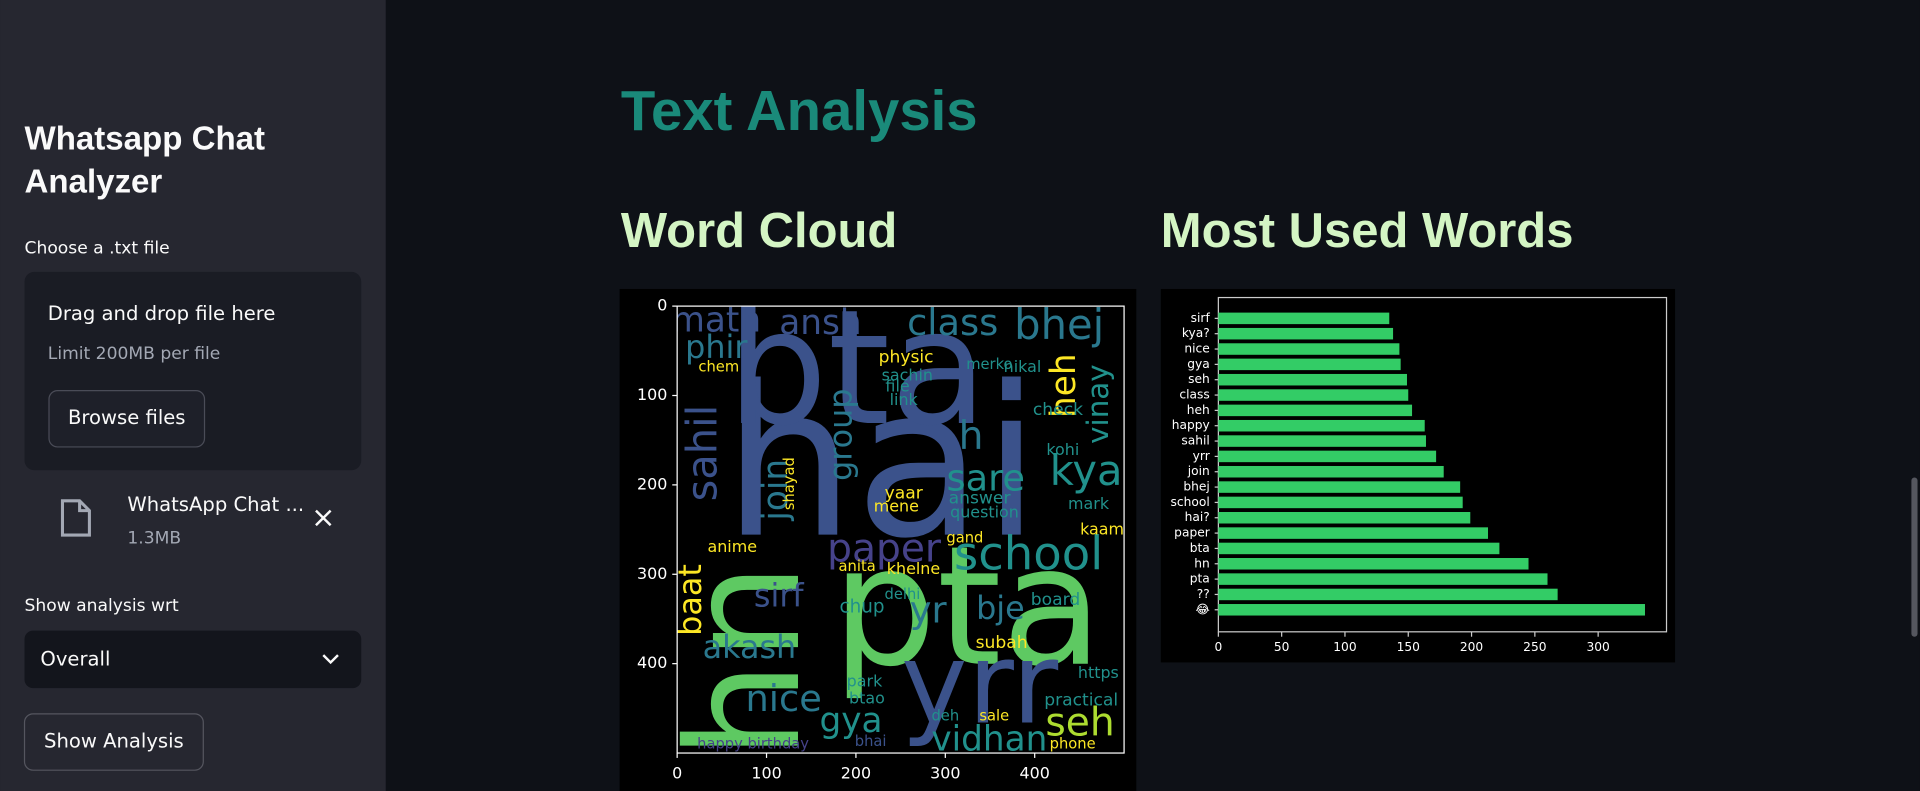 The image size is (1920, 791). I want to click on x-tick-label: 150, so click(1408, 647).